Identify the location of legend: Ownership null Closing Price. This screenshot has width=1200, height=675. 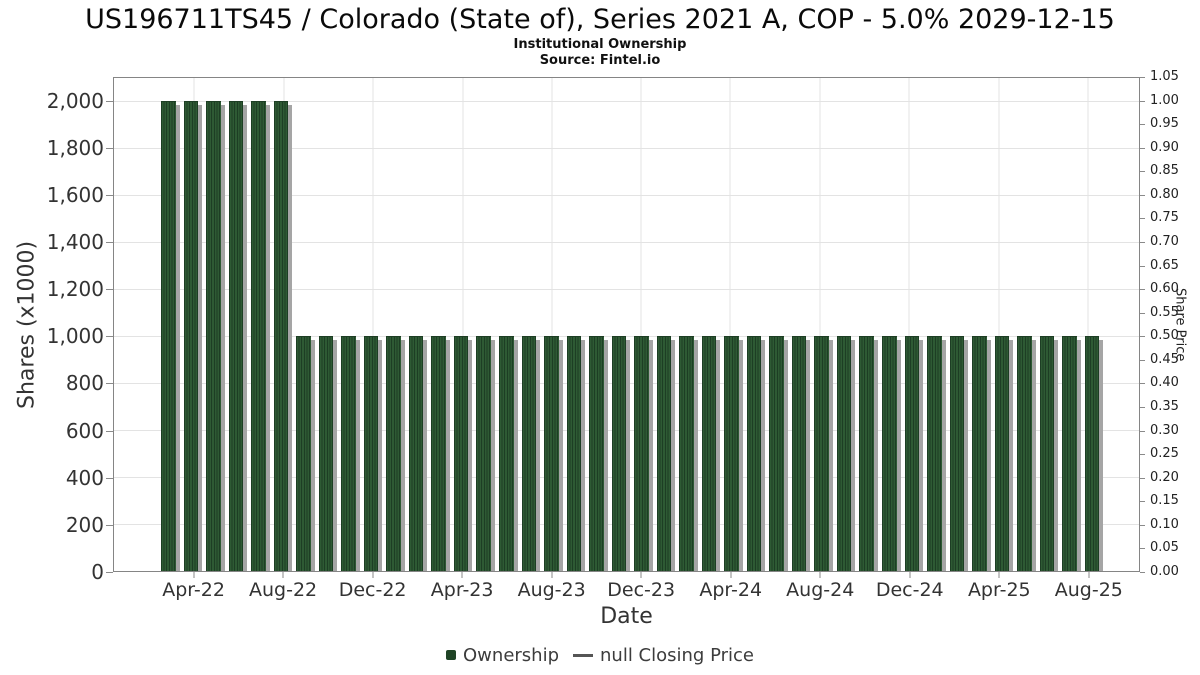
(600, 655).